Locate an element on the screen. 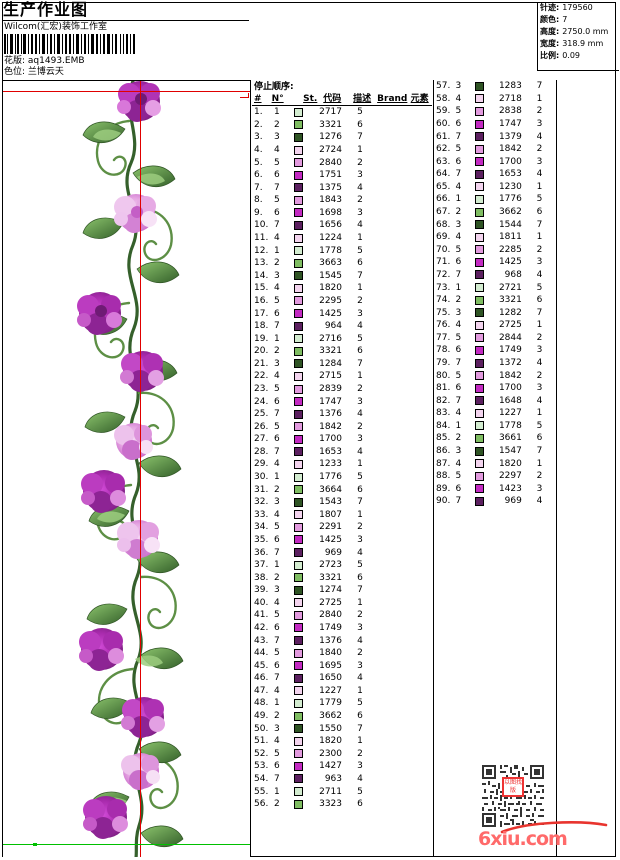 This screenshot has width=620, height=860. table-row: 17. 6 1425 3 is located at coordinates (342, 313).